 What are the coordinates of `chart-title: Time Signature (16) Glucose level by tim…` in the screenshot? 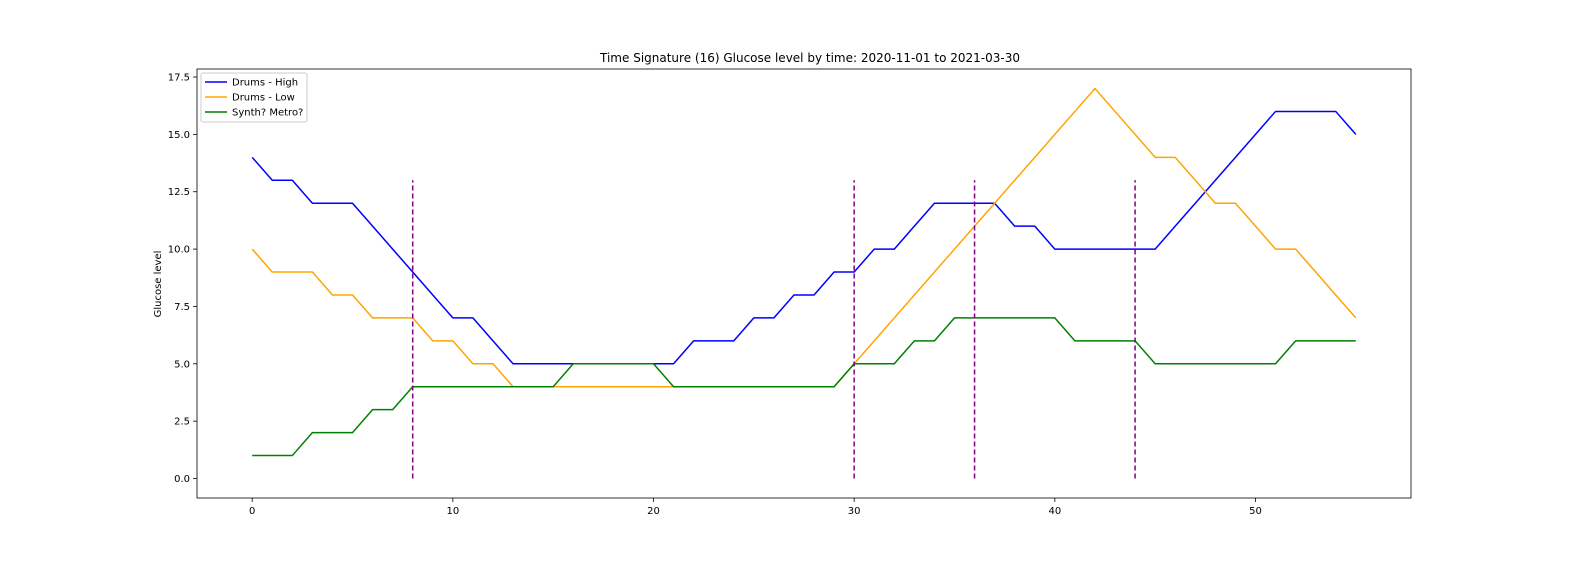 It's located at (809, 58).